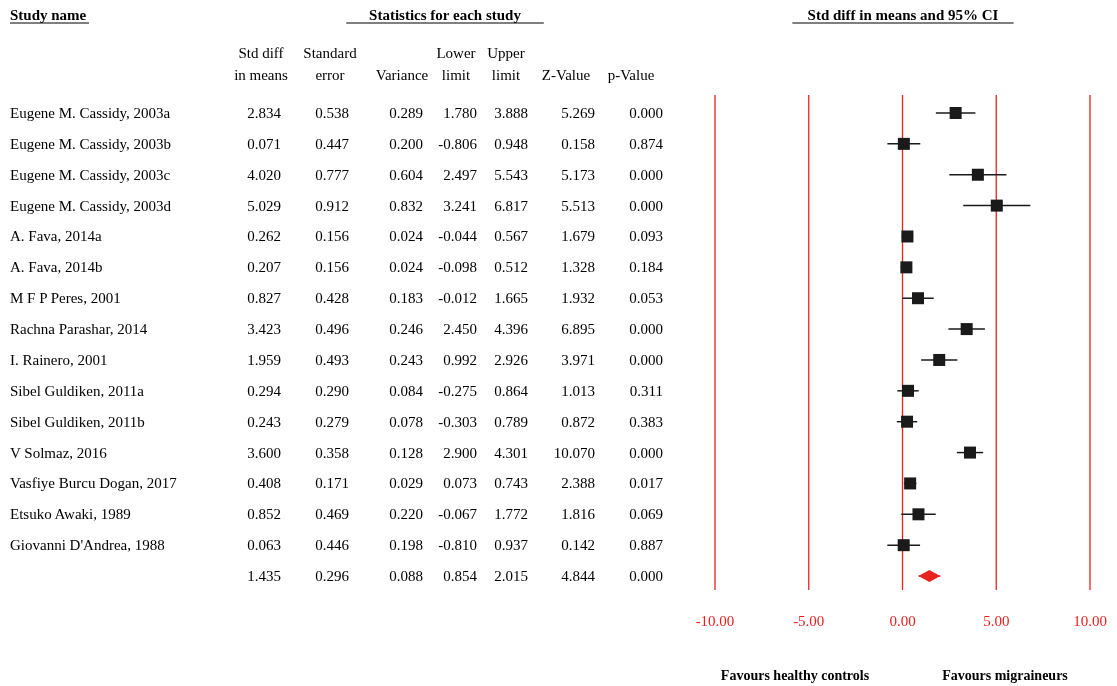  Describe the element at coordinates (48, 15) in the screenshot. I see `text: Study name` at that location.